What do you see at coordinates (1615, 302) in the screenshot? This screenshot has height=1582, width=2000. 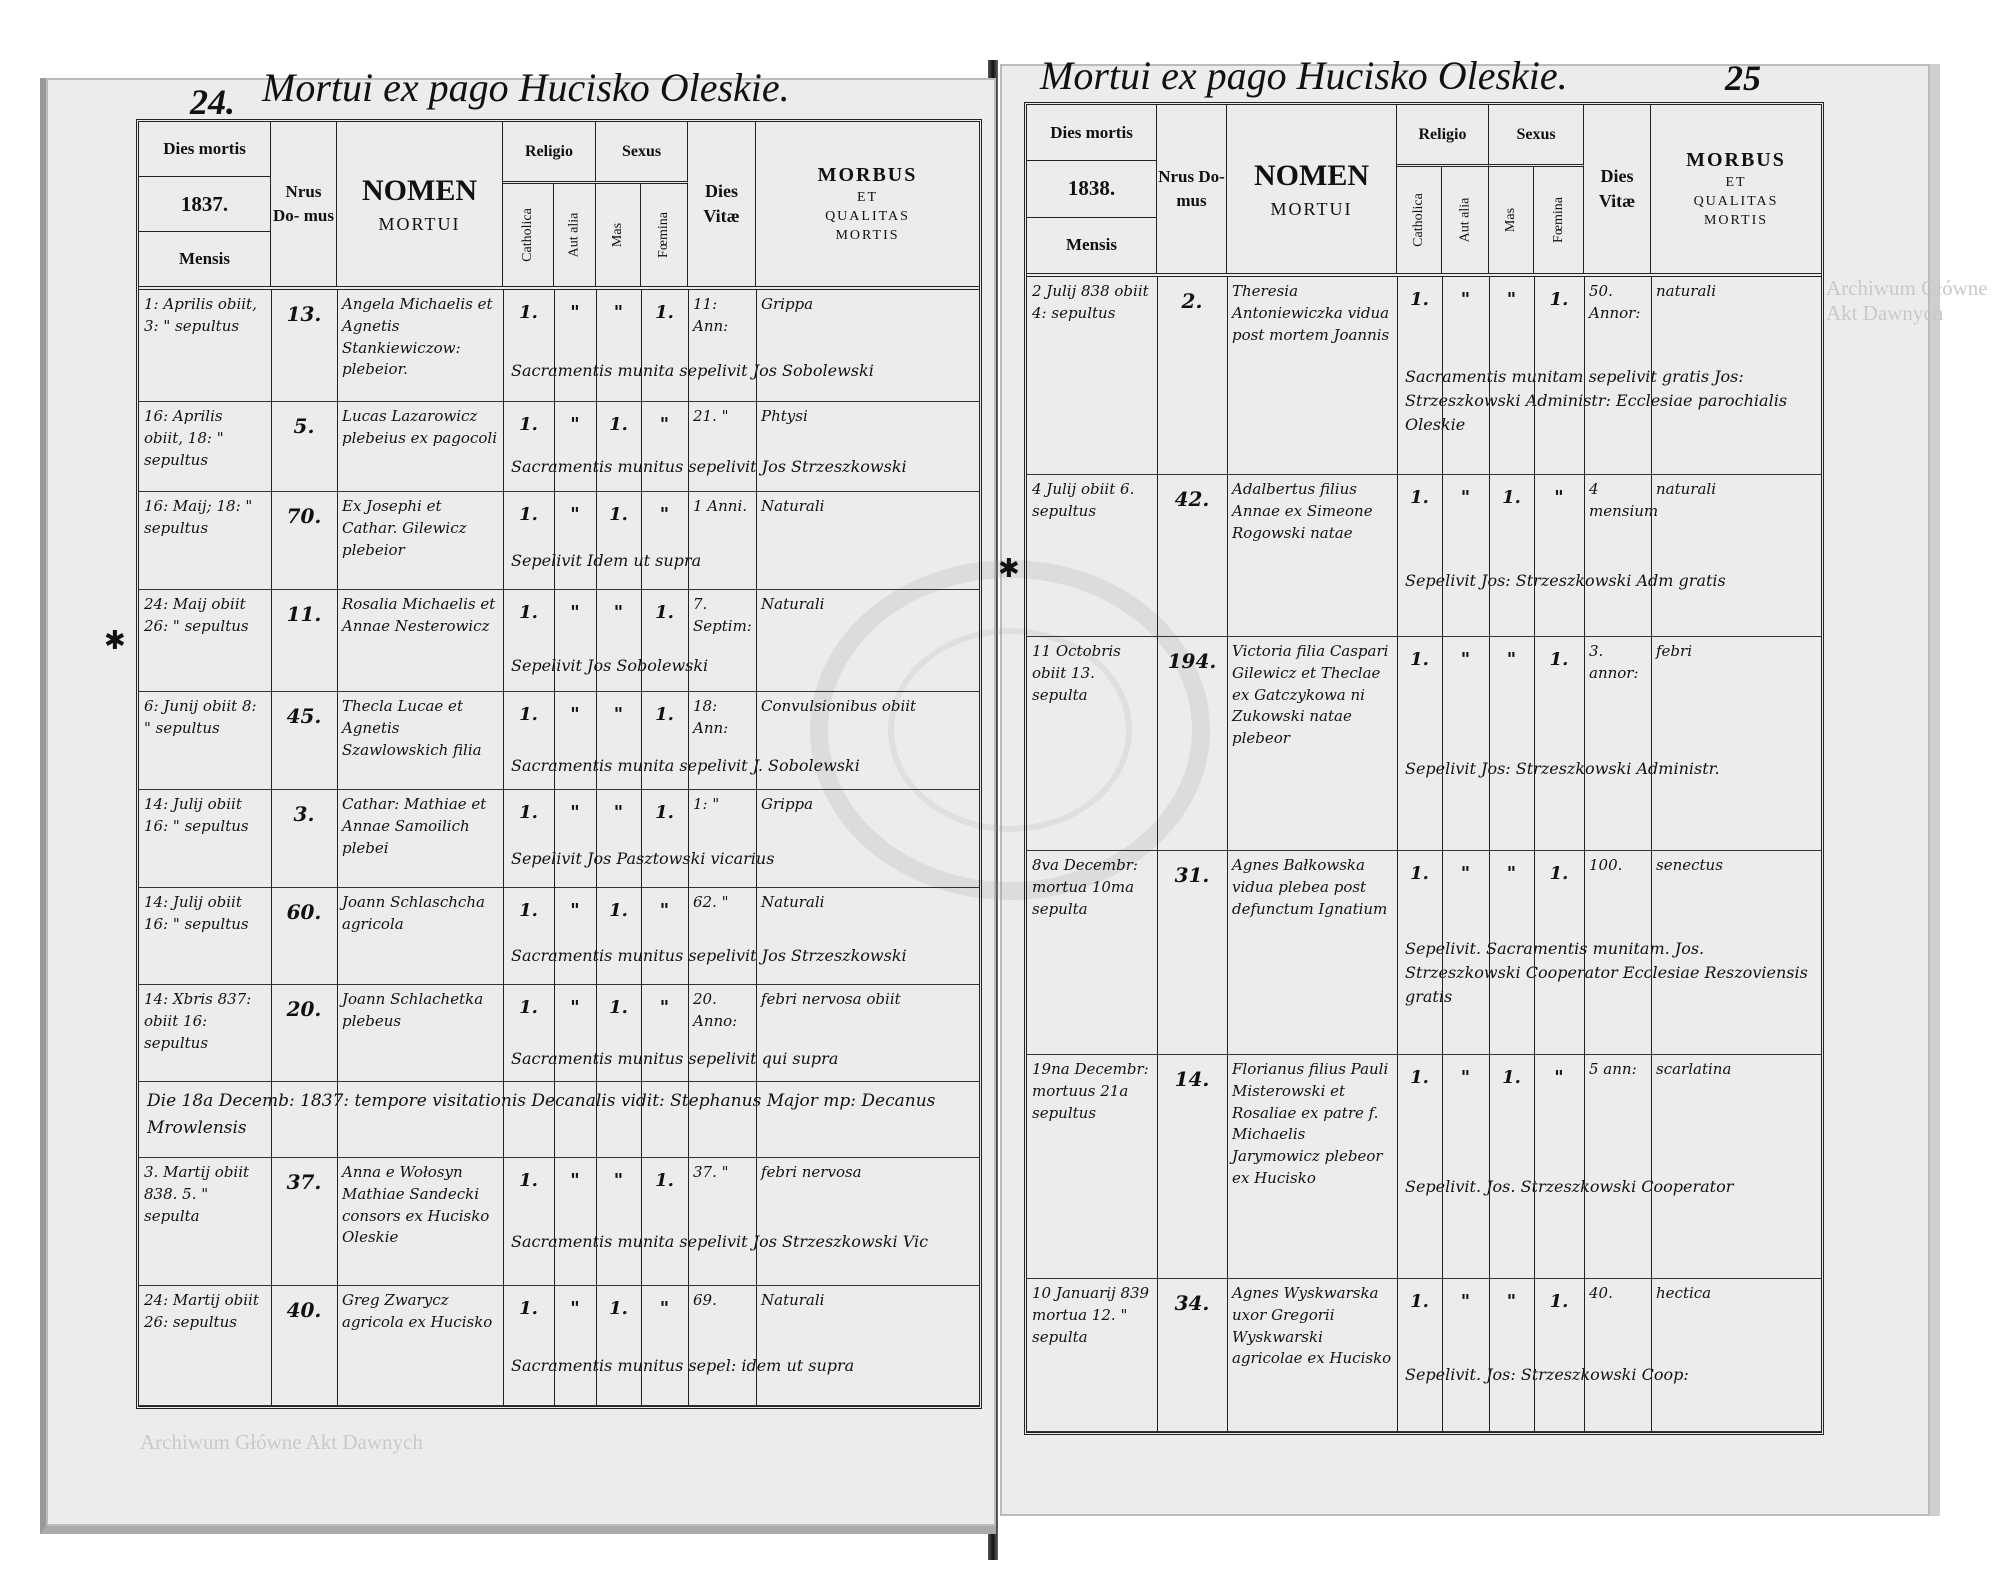 I see `dies-vitae-cell: 50. Annor:` at bounding box center [1615, 302].